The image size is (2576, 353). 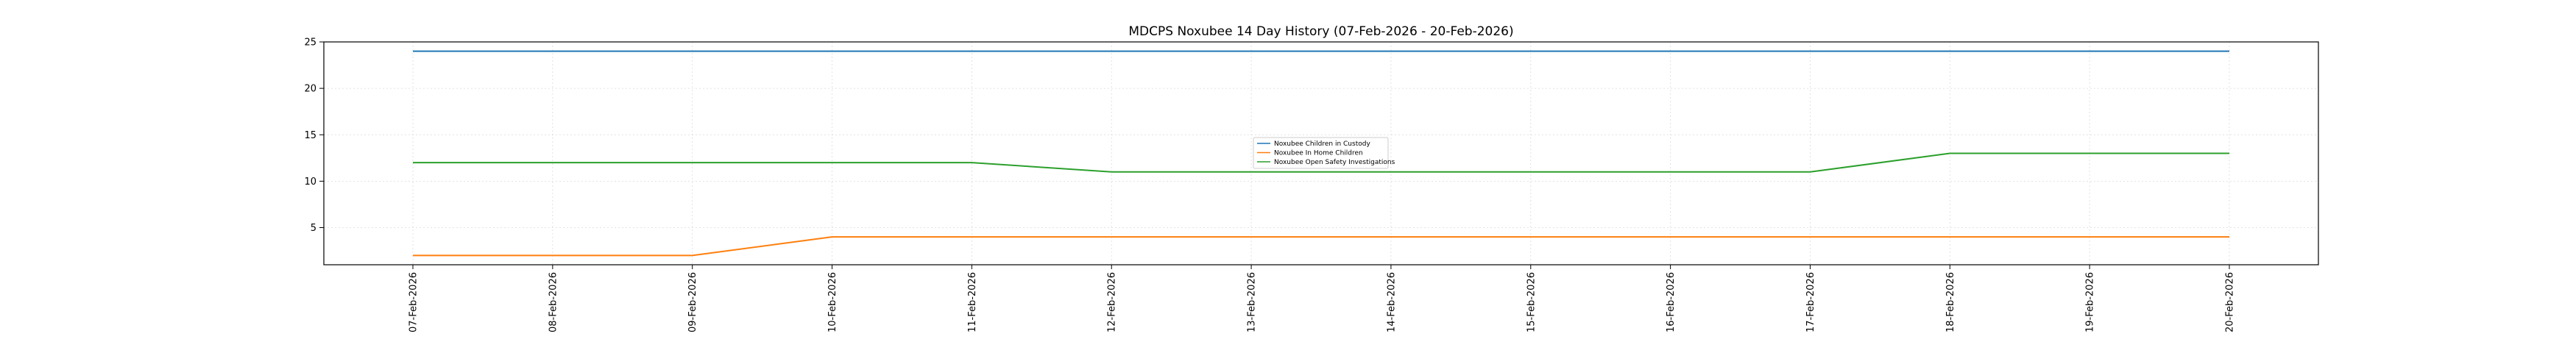 I want to click on x-tick-label: 20-Feb-2026, so click(x=2230, y=302).